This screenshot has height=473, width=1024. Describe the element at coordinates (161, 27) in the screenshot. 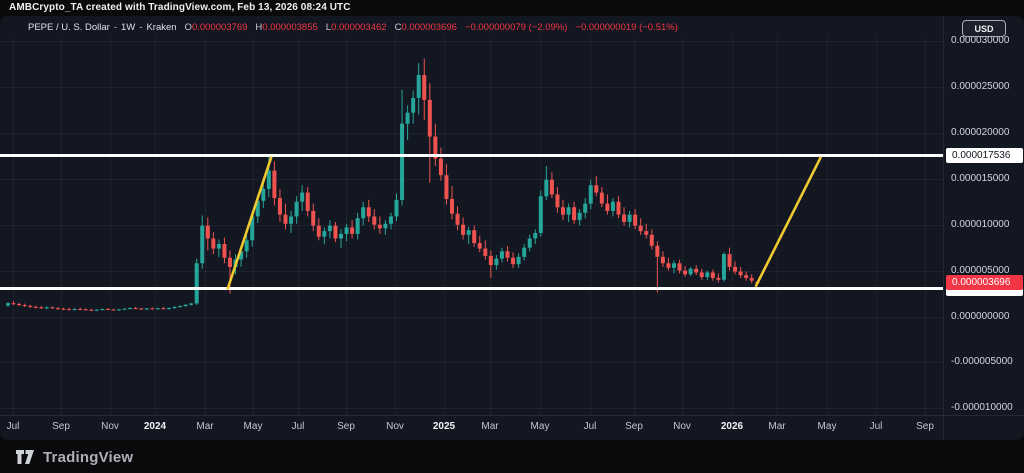

I see `exchange-label: Kraken` at that location.